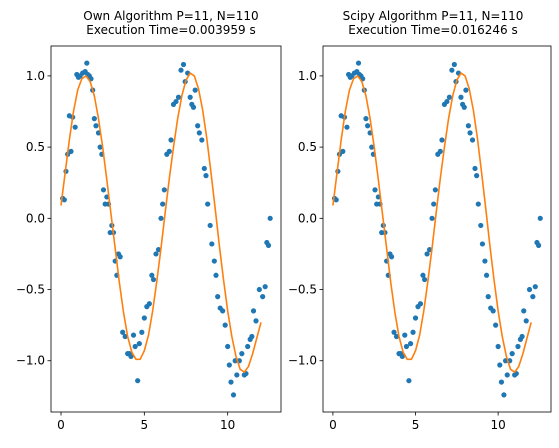 This screenshot has height=448, width=559. I want to click on y-tick-label: 0.5, so click(307, 147).